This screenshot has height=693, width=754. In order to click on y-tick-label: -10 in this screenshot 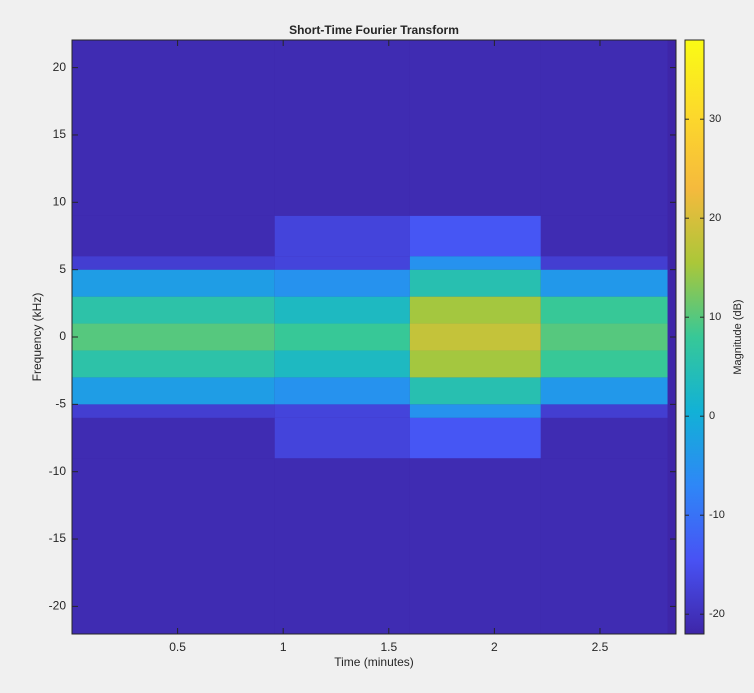, I will do `click(58, 471)`.